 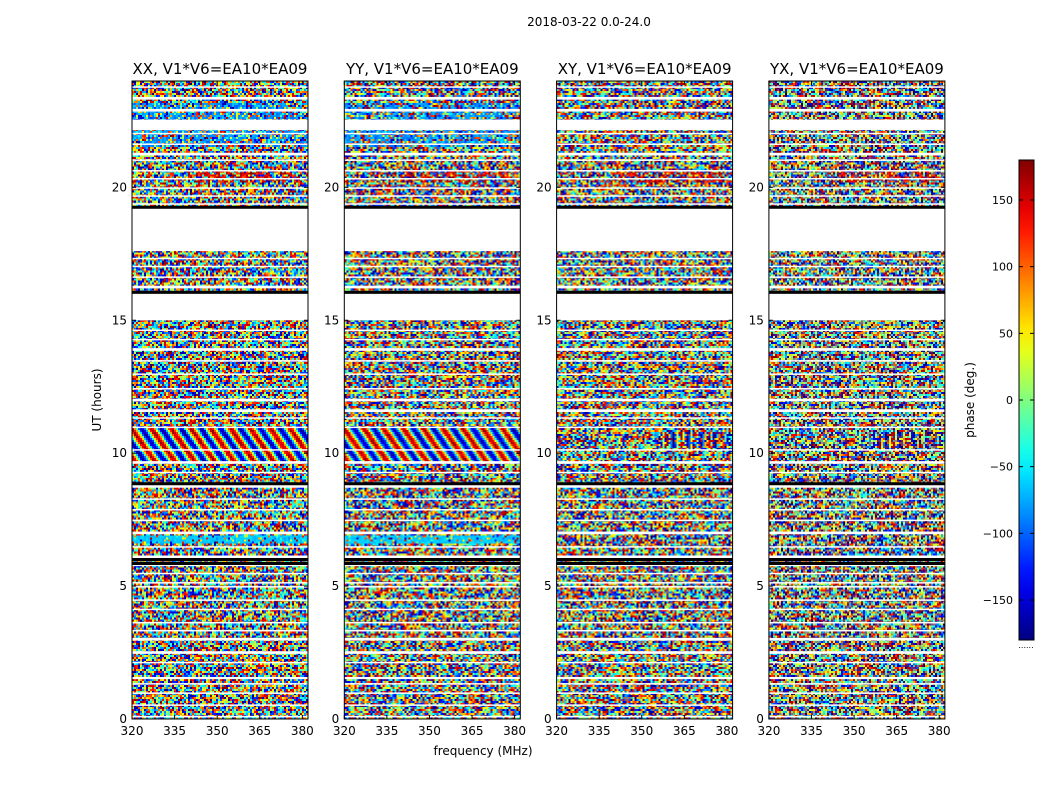 I want to click on x-axis-label: frequency (MHz), so click(x=482, y=751).